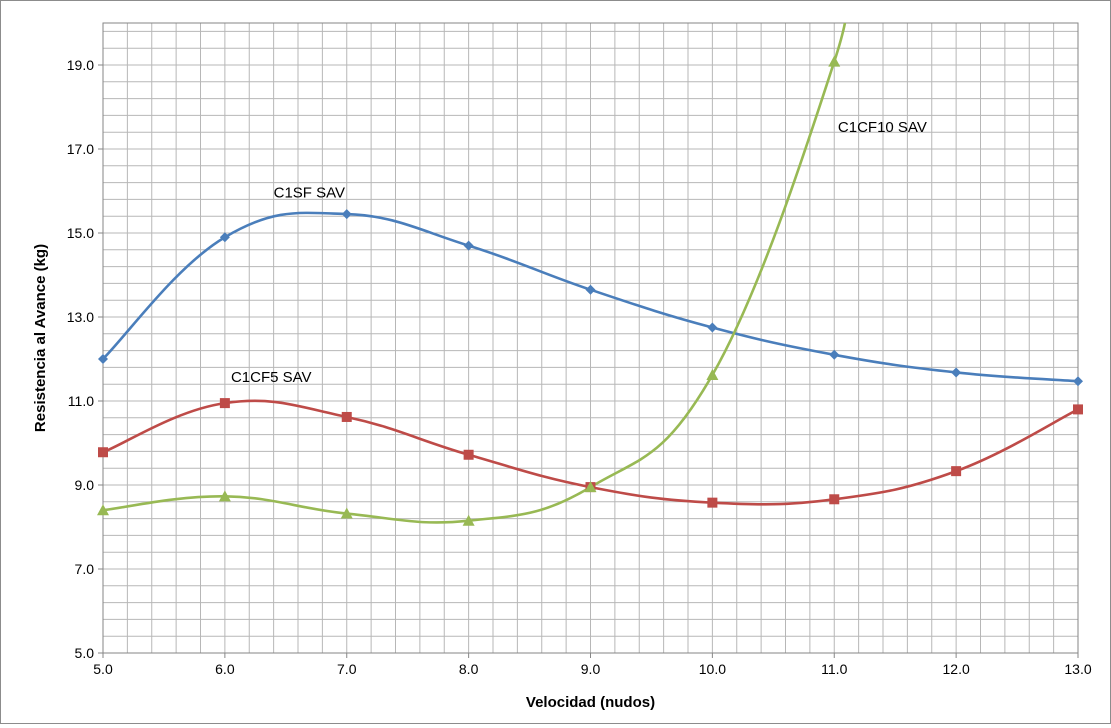 The width and height of the screenshot is (1111, 728). What do you see at coordinates (85, 569) in the screenshot?
I see `y-tick-label: 7.0` at bounding box center [85, 569].